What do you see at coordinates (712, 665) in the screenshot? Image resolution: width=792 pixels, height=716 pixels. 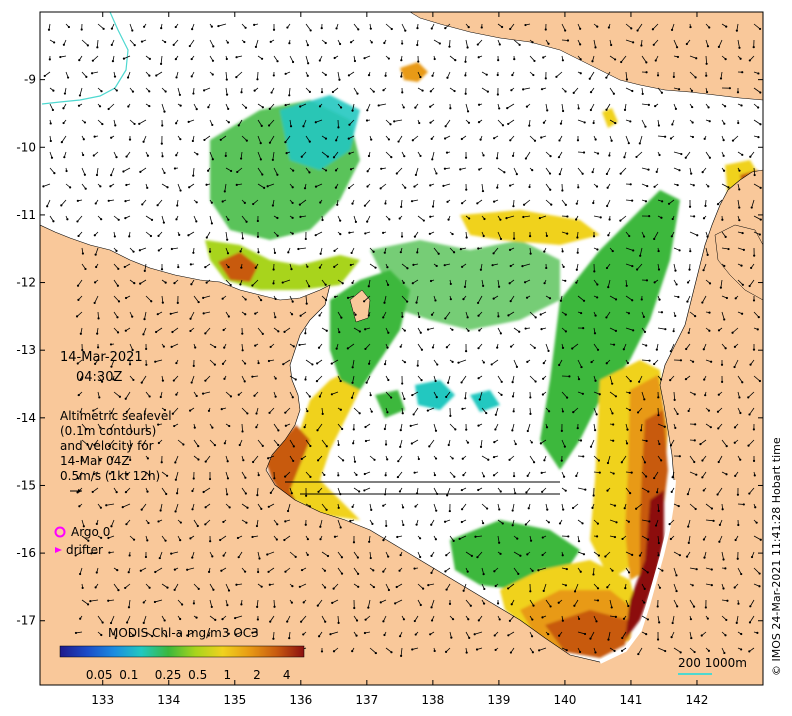 I see `scale-bar: 200 1000m` at bounding box center [712, 665].